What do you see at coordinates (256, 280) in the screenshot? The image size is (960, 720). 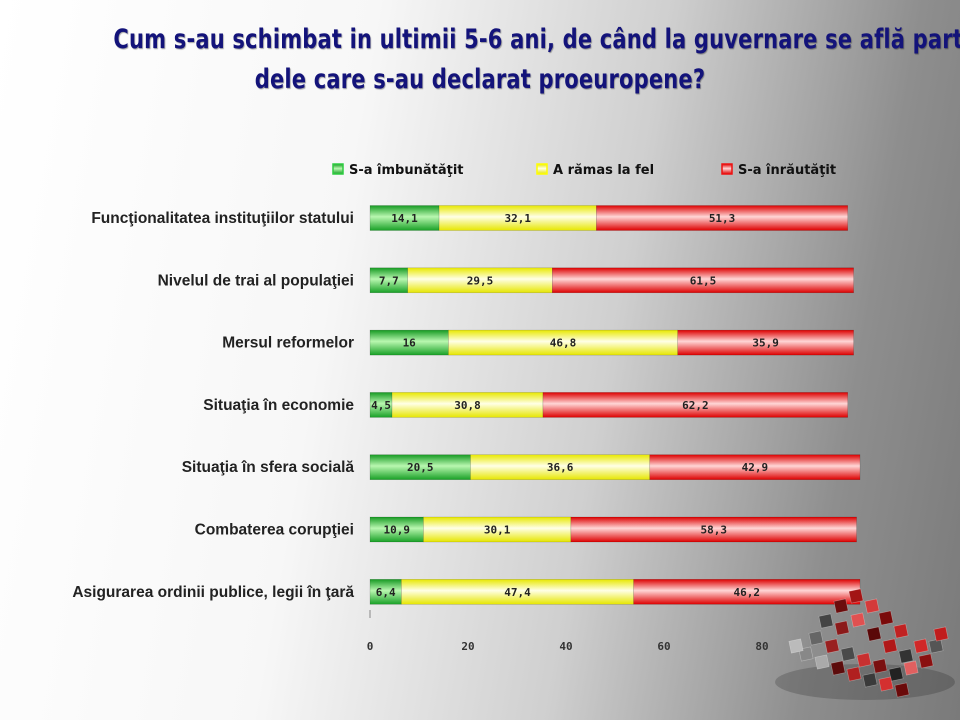 I see `category-label: Nivelul de trai al populaţiei` at bounding box center [256, 280].